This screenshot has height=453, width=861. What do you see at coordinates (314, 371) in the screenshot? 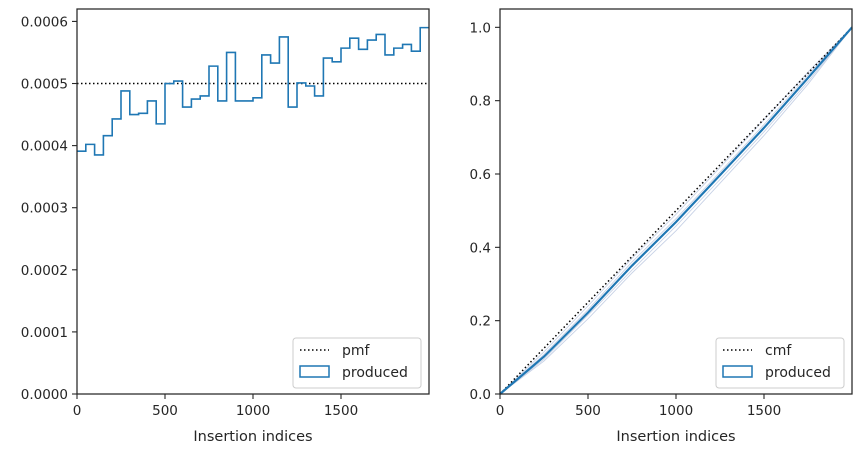
I see `pmf-legend-produced-marker` at bounding box center [314, 371].